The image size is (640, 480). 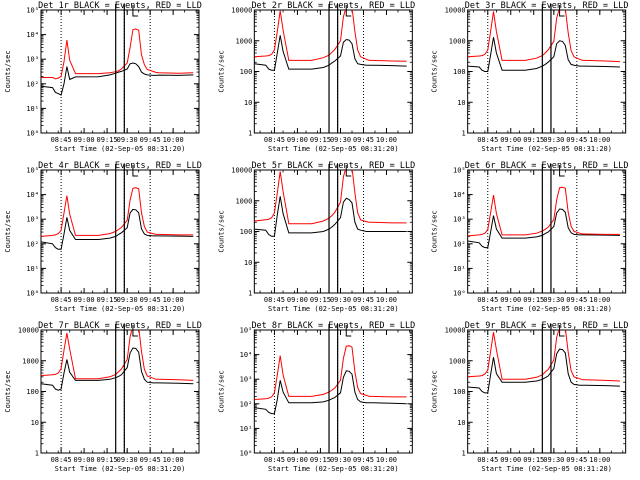 I want to click on panel-title: Det 4r BLACK = Events, RED = LLD, so click(x=120, y=166).